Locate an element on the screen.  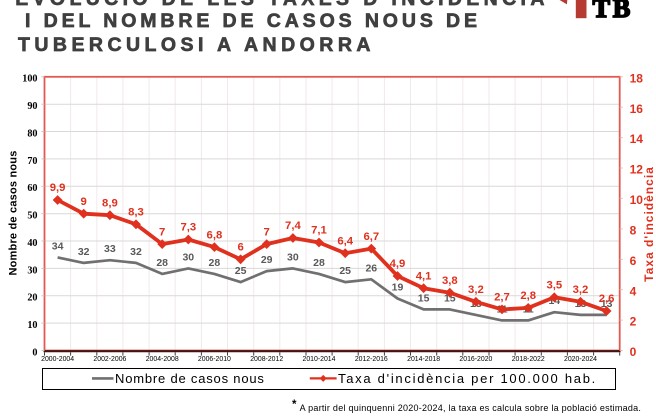
svg-text: 16 is located at coordinates (637, 109).